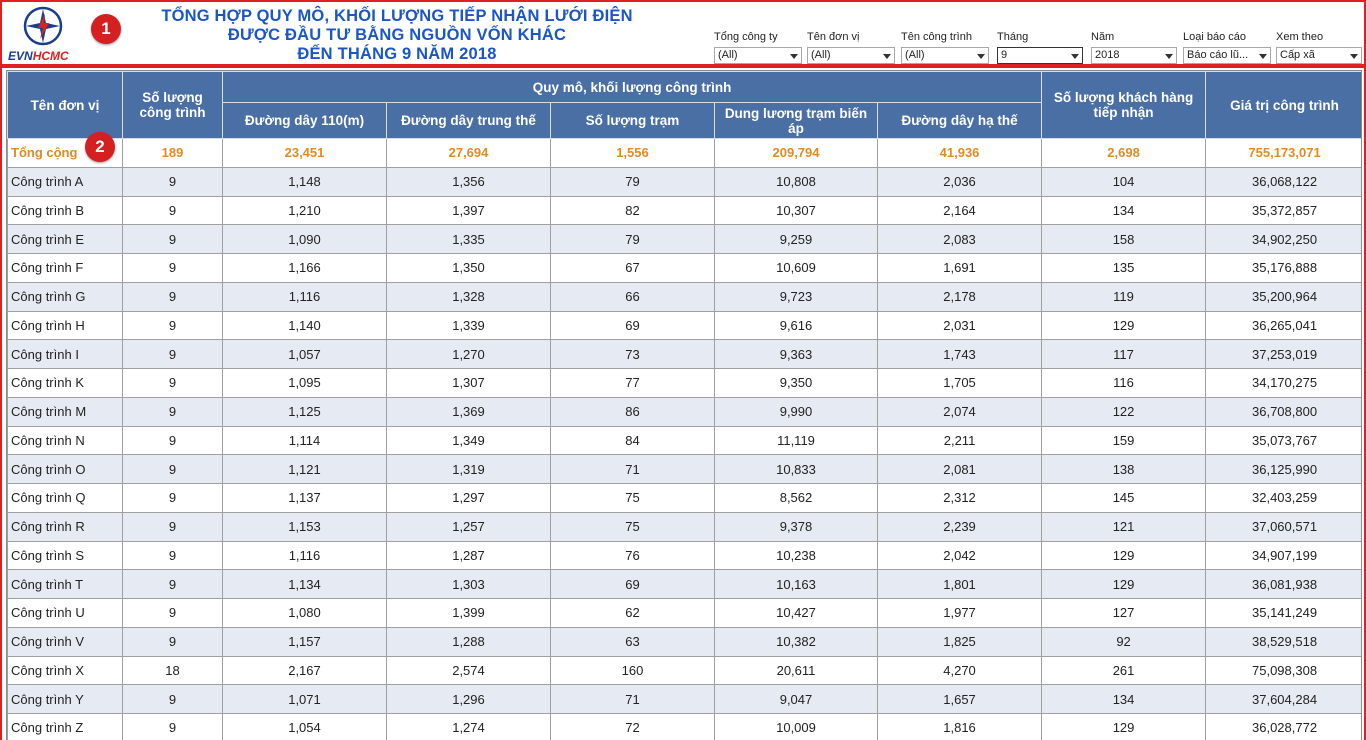 The image size is (1366, 740). Describe the element at coordinates (959, 239) in the screenshot. I see `table-cell: 2,083` at that location.